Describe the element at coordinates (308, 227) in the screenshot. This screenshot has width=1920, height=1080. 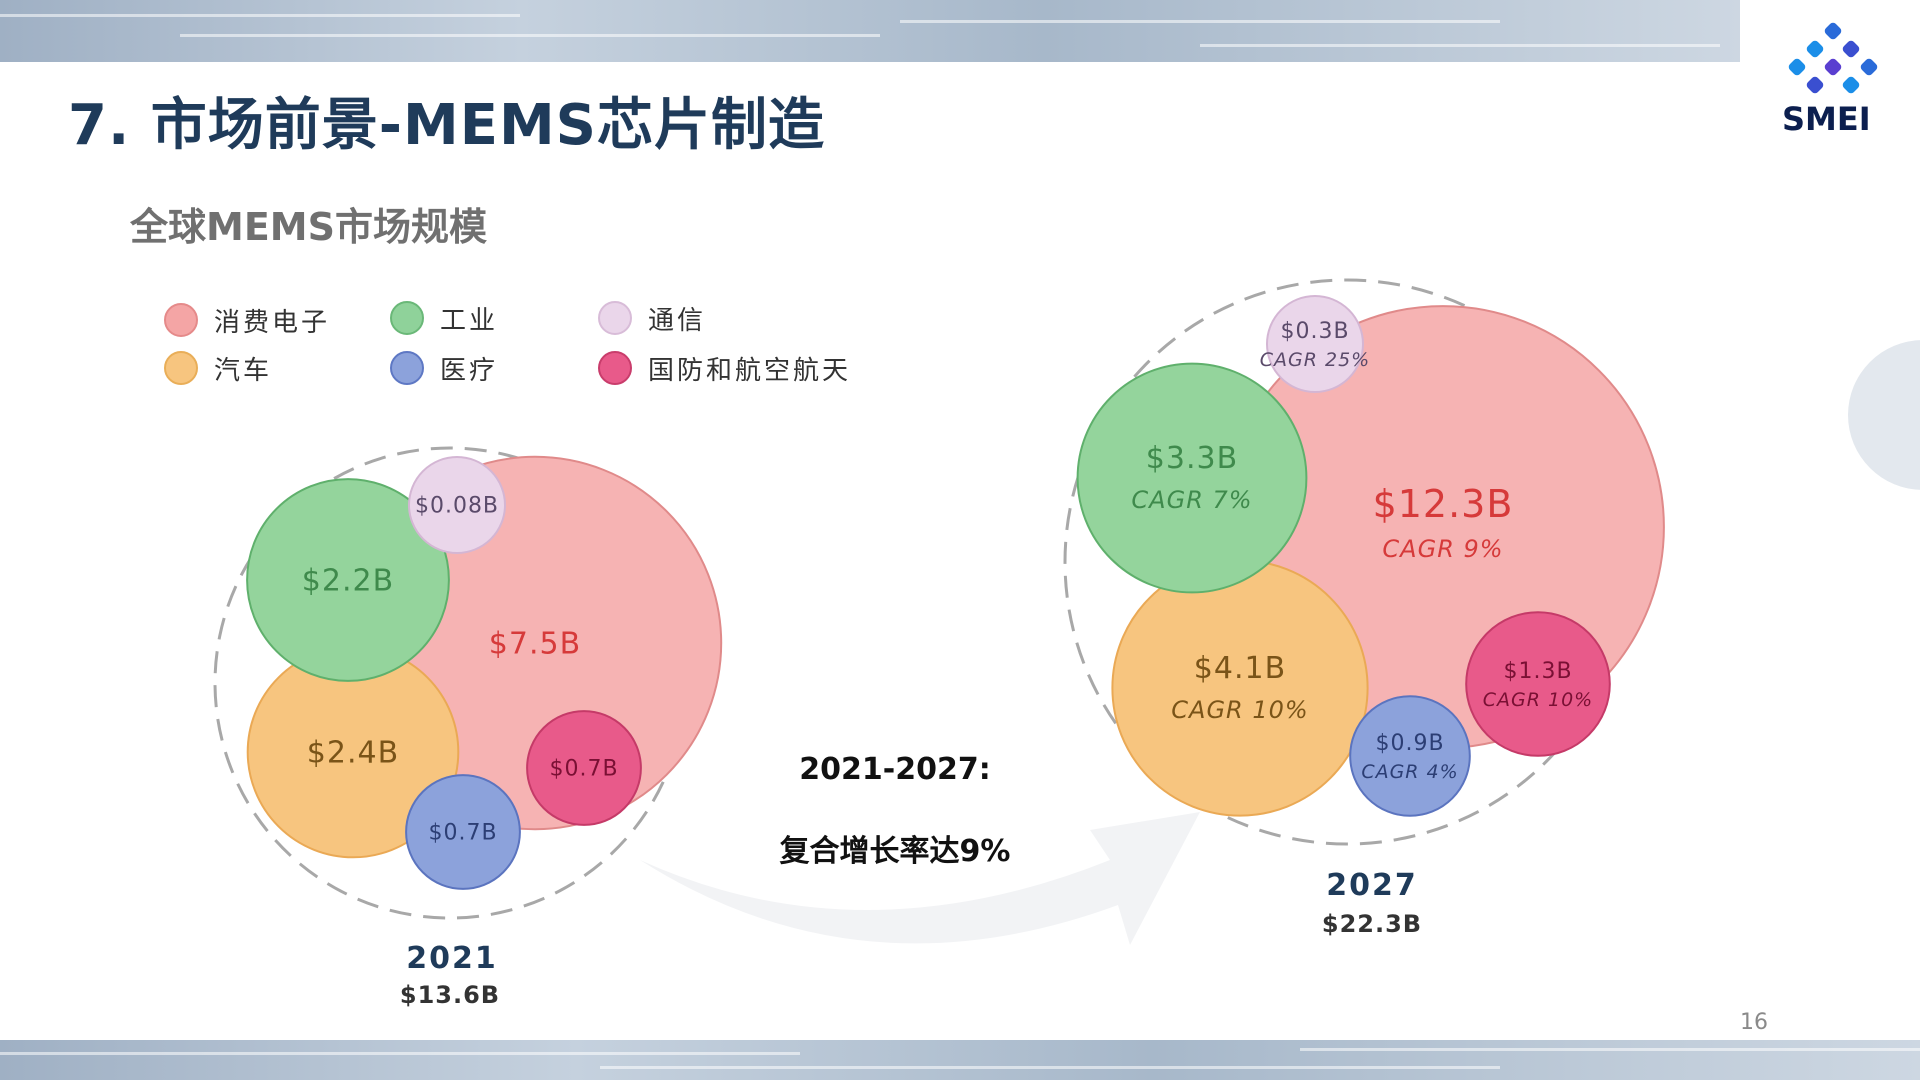
I see `chart-subtitle: 全球MEMS市场规模` at that location.